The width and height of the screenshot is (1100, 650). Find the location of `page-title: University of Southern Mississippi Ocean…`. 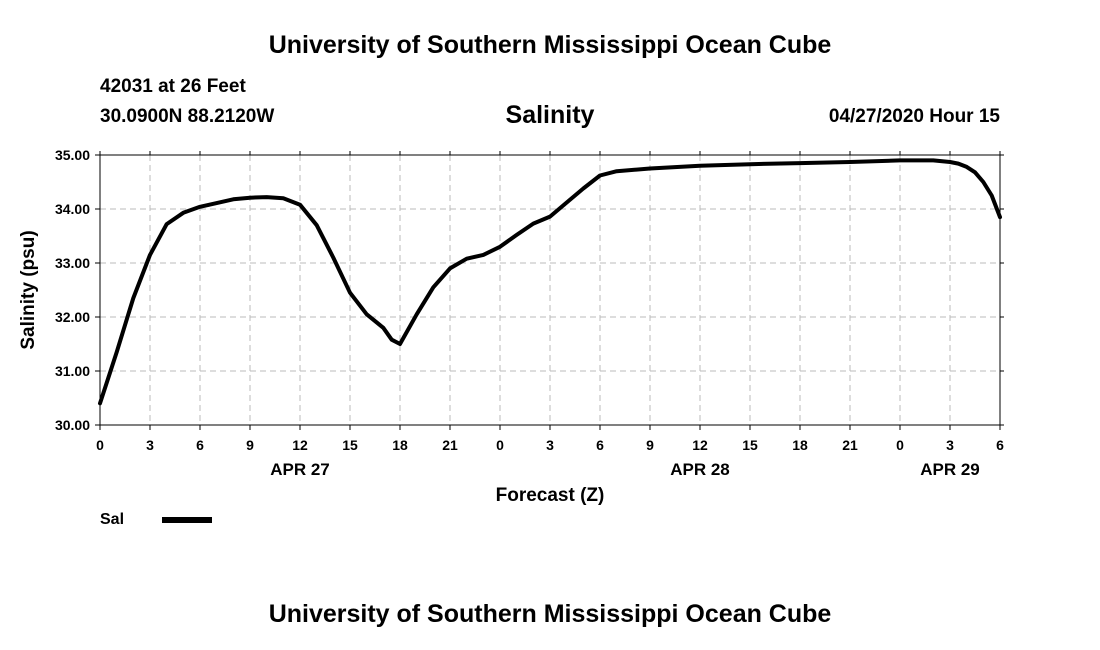

page-title: University of Southern Mississippi Ocean… is located at coordinates (550, 45).